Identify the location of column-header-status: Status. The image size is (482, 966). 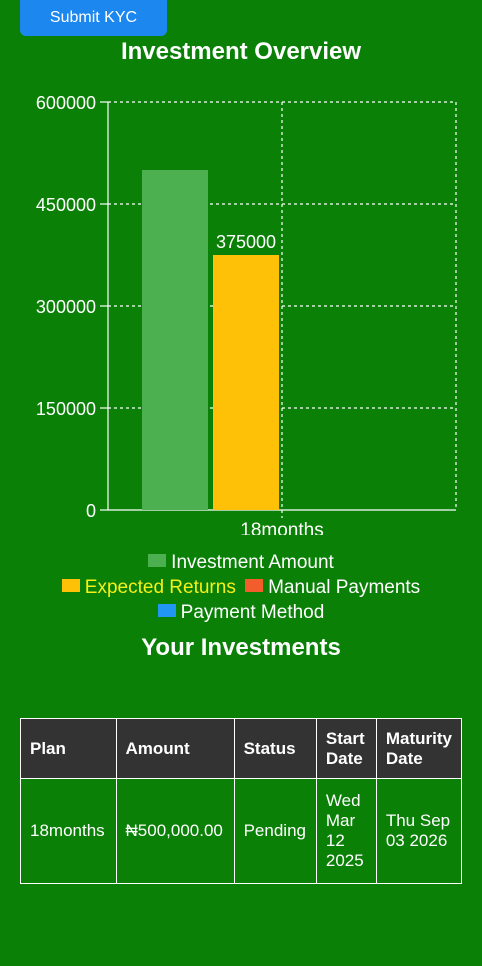
(275, 748).